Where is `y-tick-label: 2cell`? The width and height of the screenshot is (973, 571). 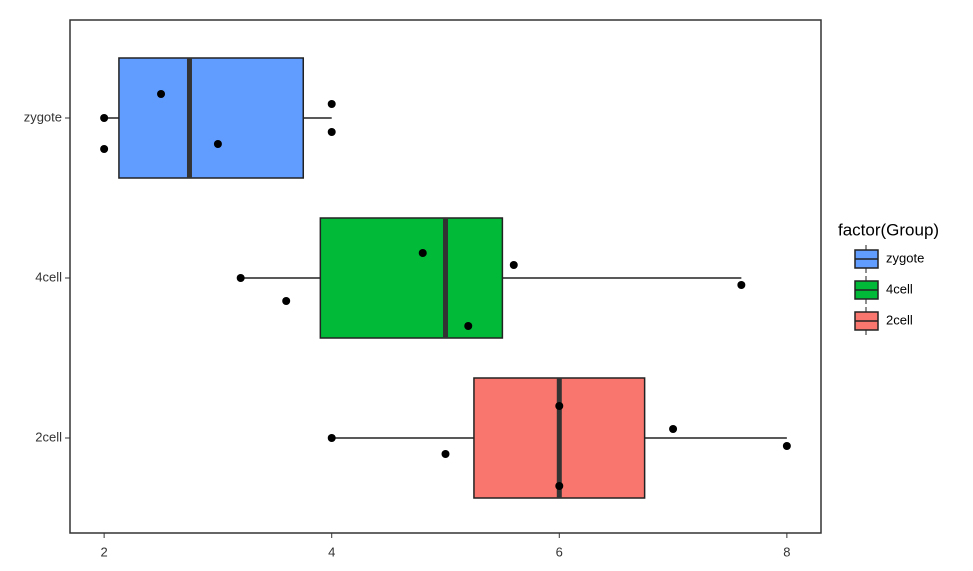 y-tick-label: 2cell is located at coordinates (48, 436).